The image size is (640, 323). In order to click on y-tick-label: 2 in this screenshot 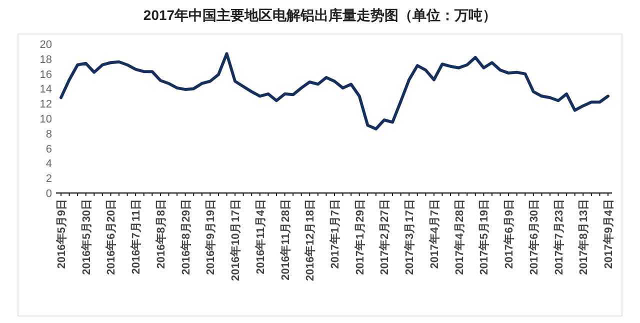, I will do `click(49, 179)`.